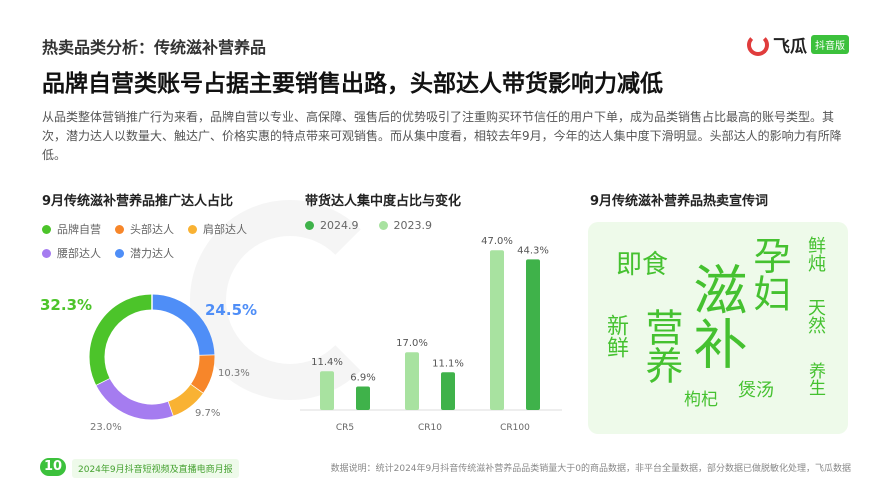  I want to click on slice-label: 9.7%, so click(207, 413).